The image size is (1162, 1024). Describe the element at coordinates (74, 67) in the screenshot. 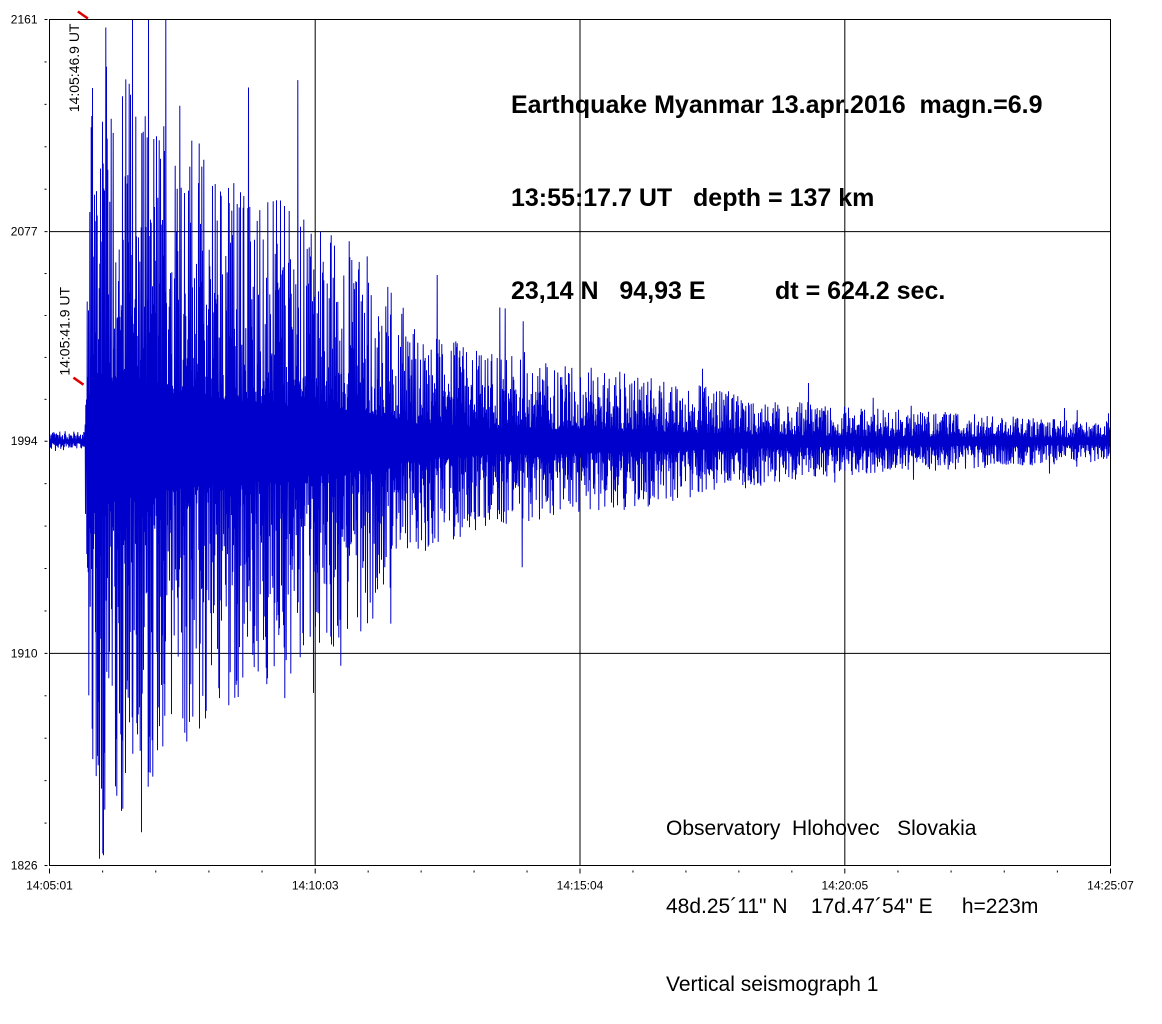

I see `arrival-marker-label: 14:05:46.9 UT` at that location.